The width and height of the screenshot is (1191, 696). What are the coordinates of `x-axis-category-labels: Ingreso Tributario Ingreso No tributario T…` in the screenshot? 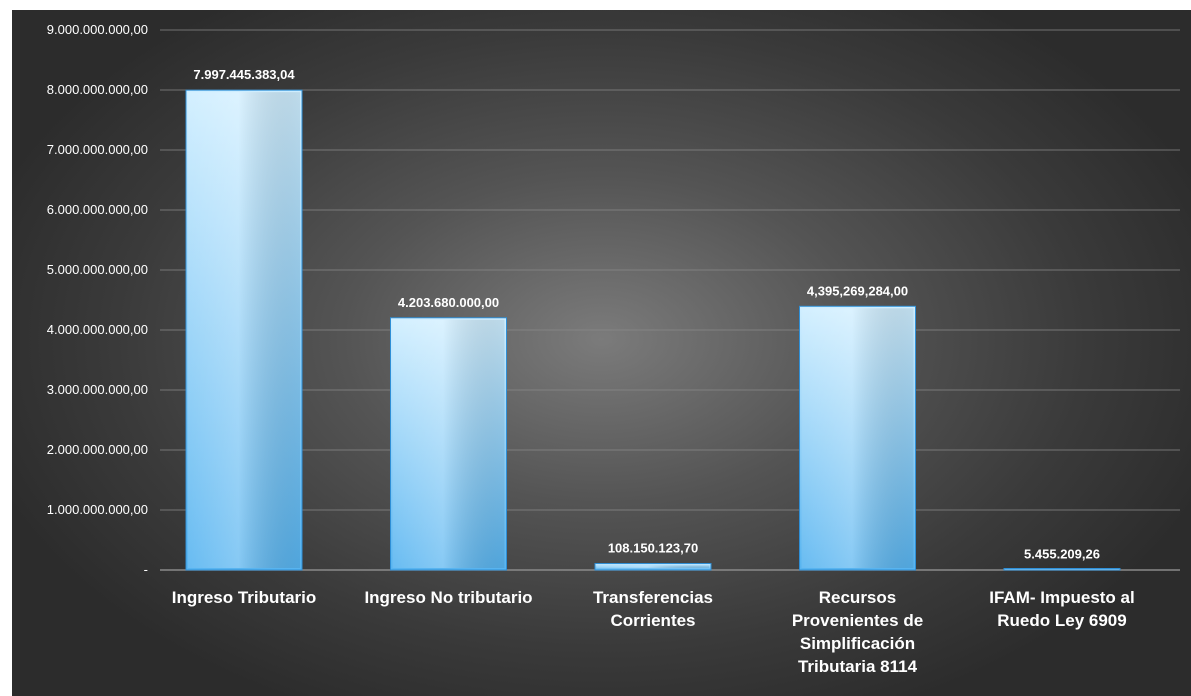 It's located at (653, 632).